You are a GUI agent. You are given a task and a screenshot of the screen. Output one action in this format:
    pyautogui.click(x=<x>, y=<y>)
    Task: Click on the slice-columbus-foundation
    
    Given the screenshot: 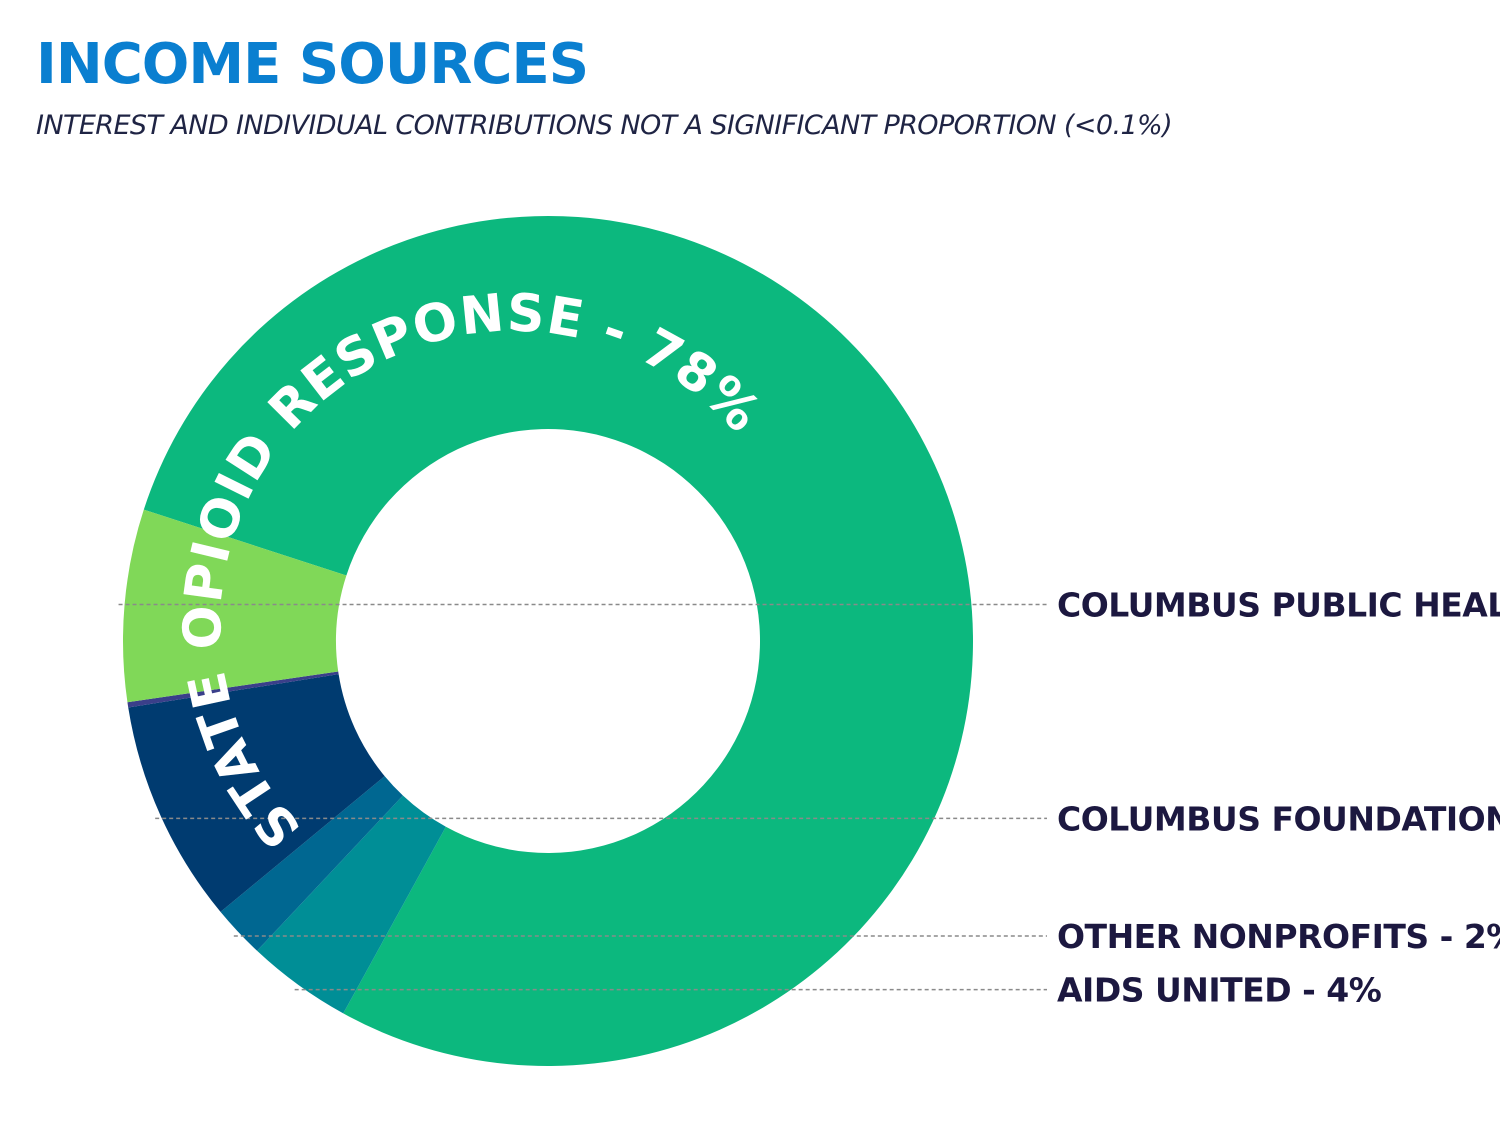 What is the action you would take?
    pyautogui.click(x=256, y=793)
    